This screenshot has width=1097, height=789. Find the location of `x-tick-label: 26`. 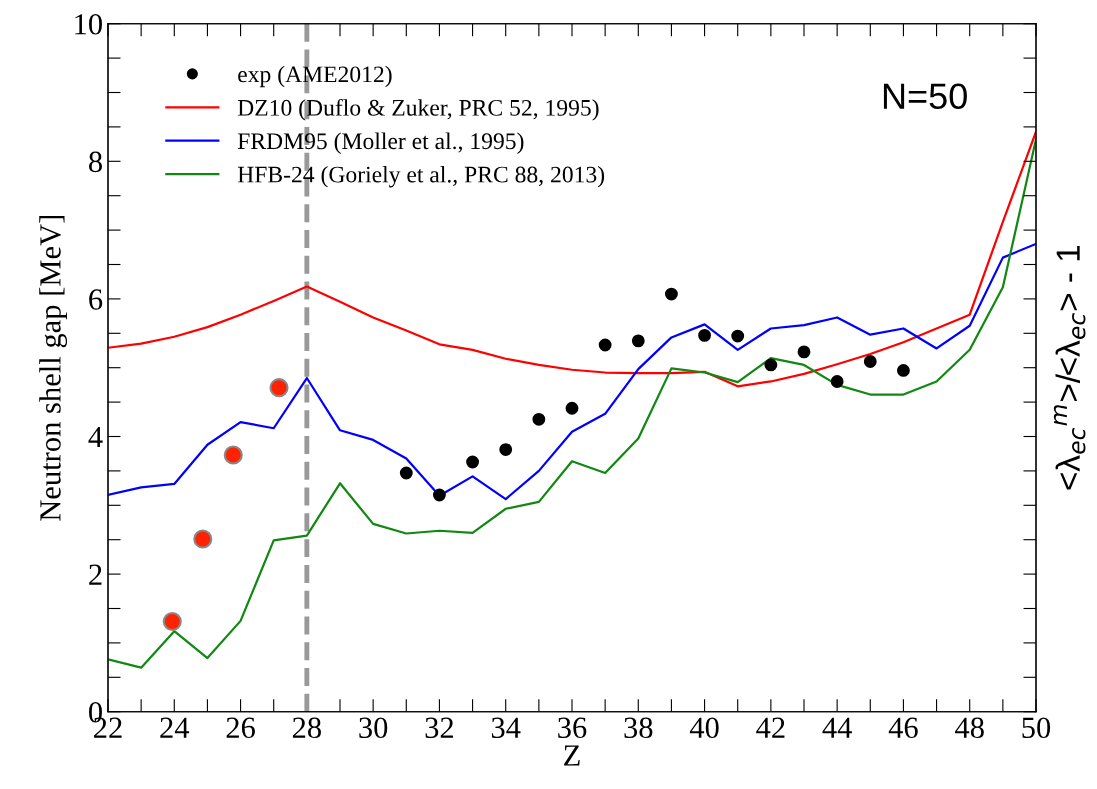

x-tick-label: 26 is located at coordinates (240, 728).